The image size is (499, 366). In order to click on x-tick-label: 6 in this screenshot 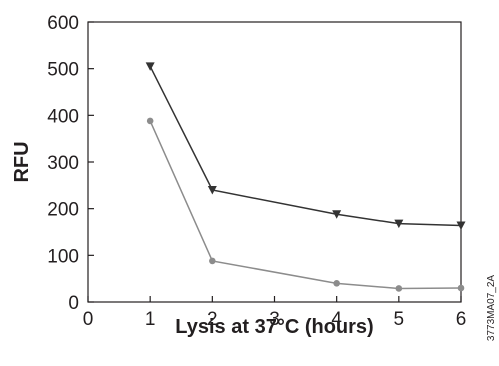, I will do `click(461, 319)`.